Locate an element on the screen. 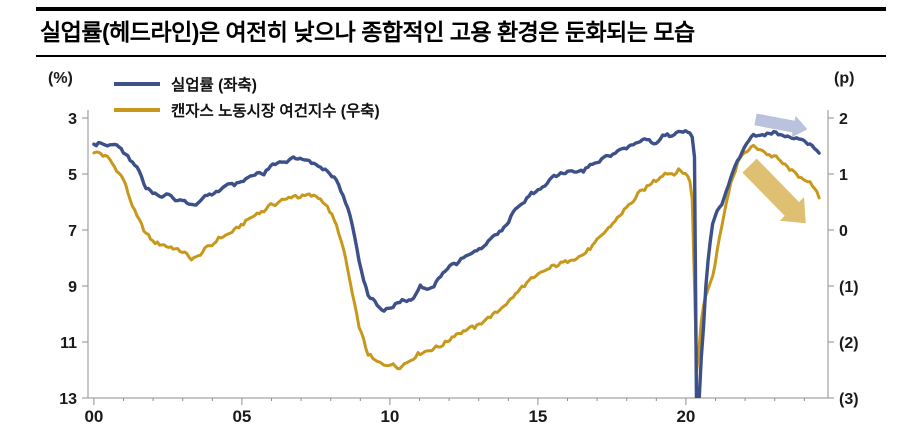  lmci-line-swatch is located at coordinates (137, 110).